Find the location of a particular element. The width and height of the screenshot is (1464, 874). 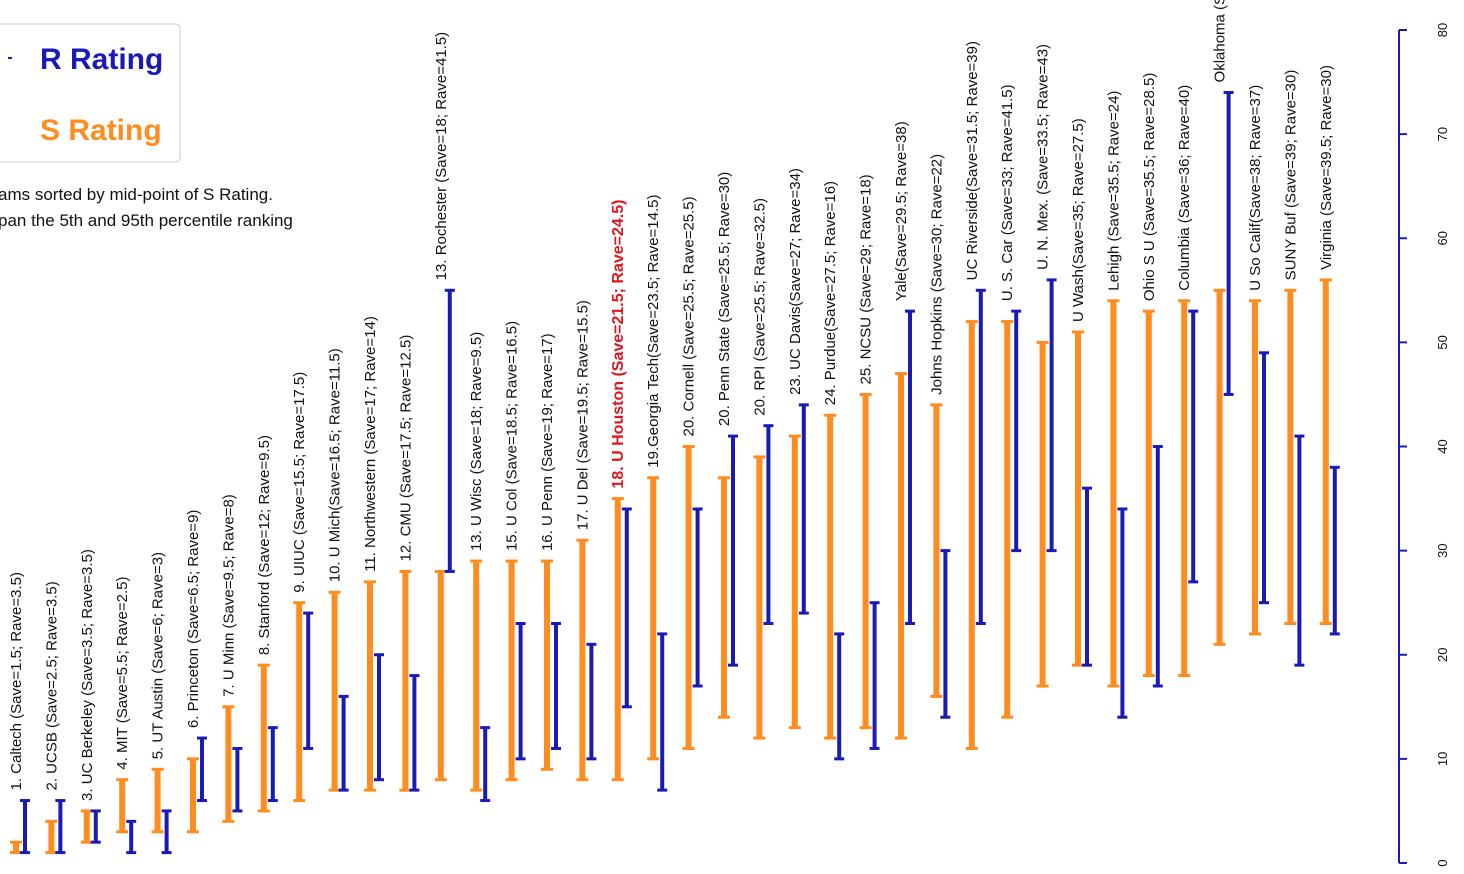

program-label-12: 12. CMU (Save=17.5; Rave=12.5) is located at coordinates (405, 448).